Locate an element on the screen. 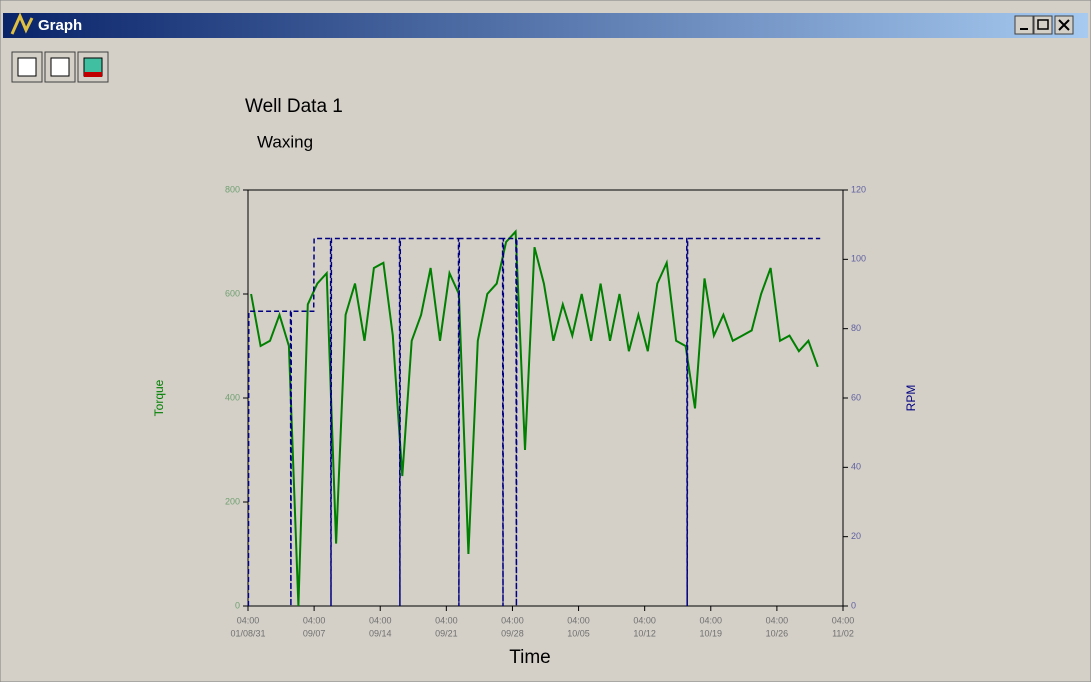  minimize-button is located at coordinates (1024, 25).